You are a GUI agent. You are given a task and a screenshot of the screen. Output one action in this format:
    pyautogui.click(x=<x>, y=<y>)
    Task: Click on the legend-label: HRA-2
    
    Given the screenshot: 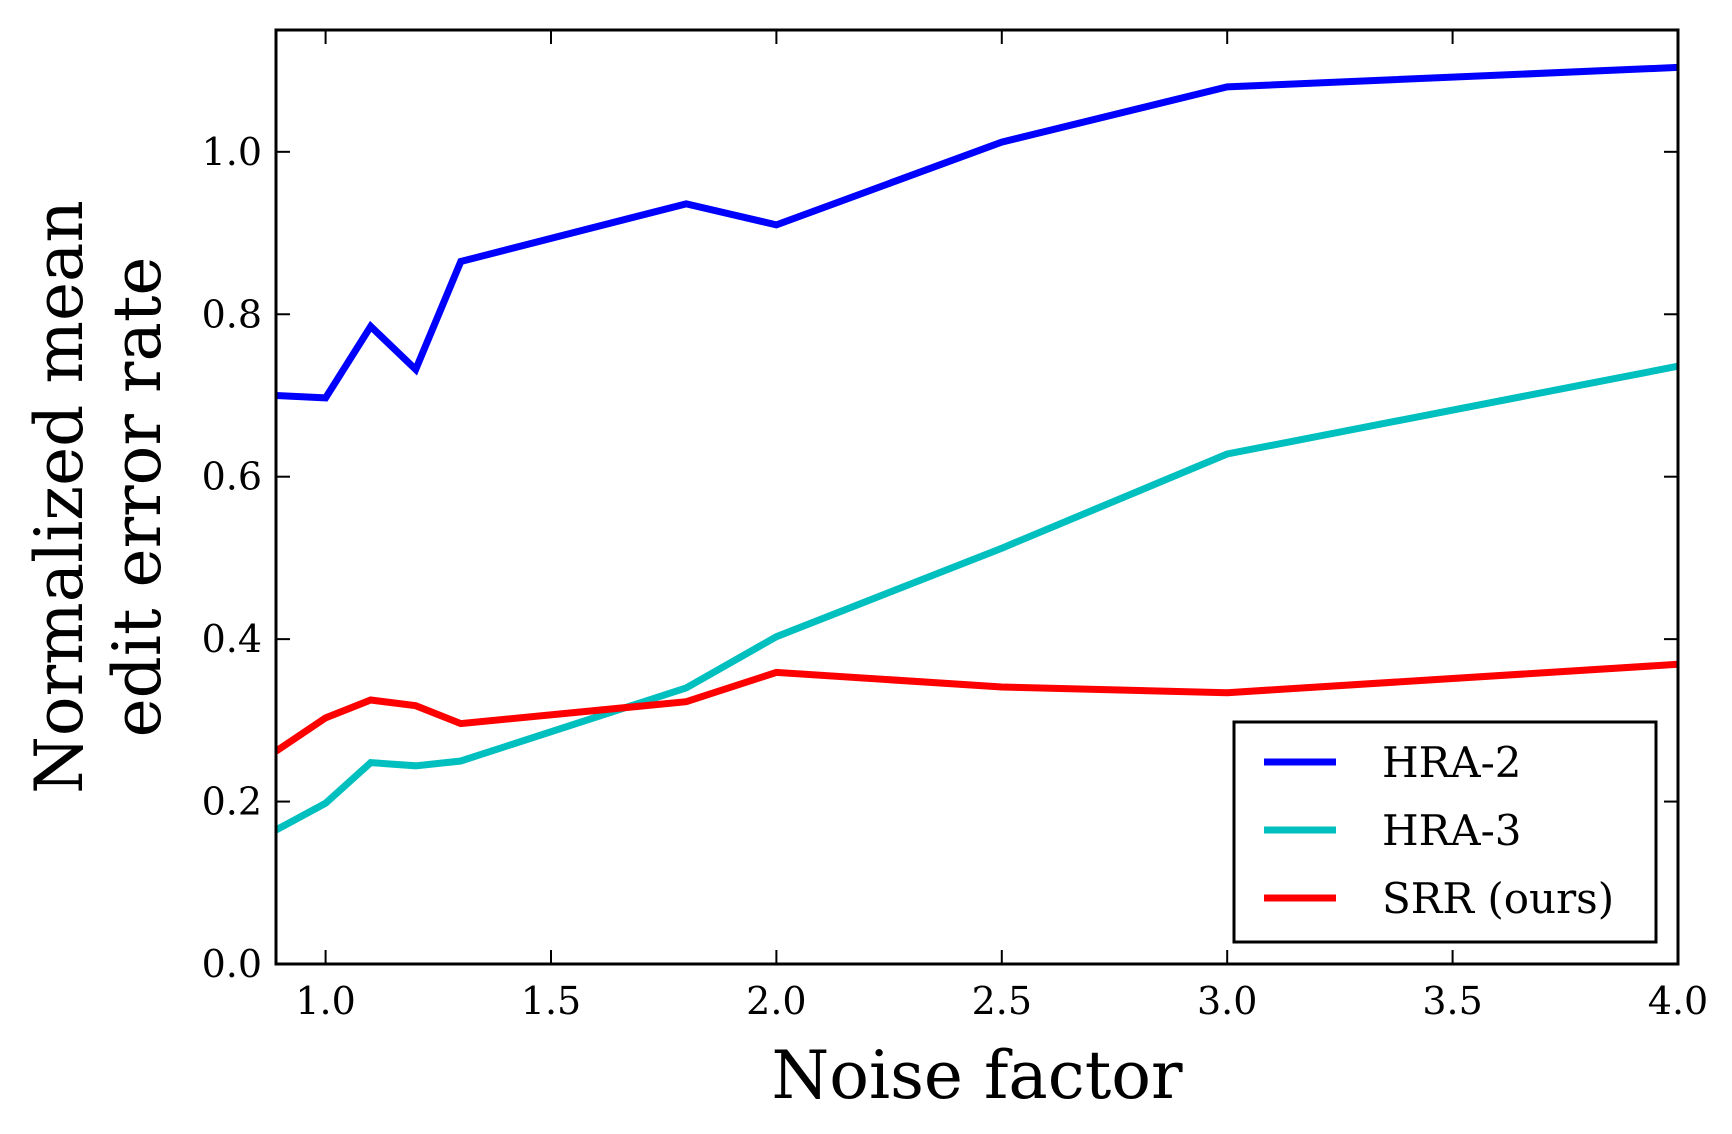 What is the action you would take?
    pyautogui.click(x=1452, y=762)
    